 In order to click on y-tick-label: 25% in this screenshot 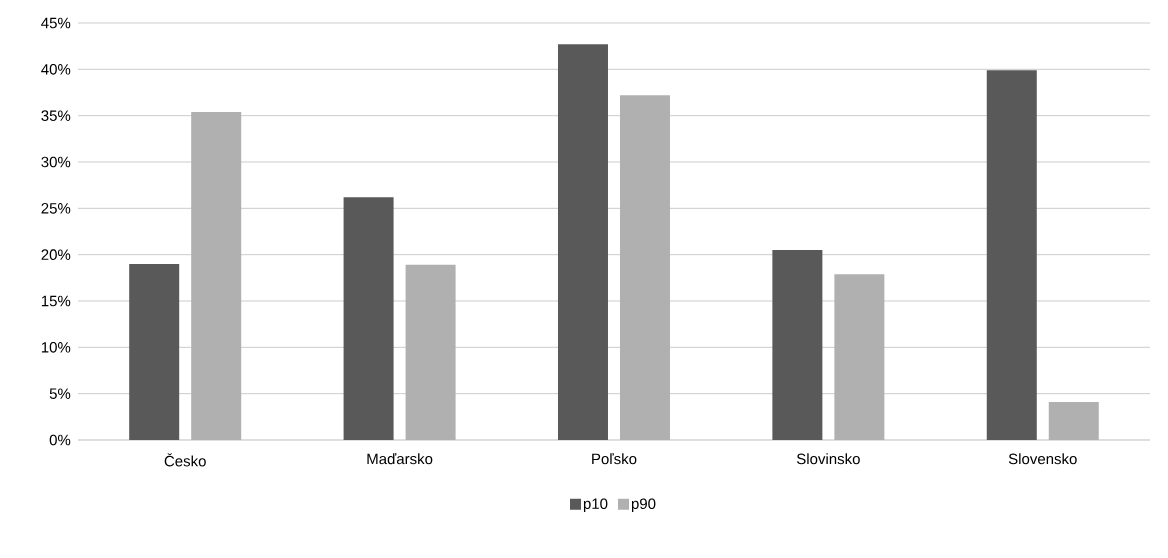, I will do `click(56, 208)`.